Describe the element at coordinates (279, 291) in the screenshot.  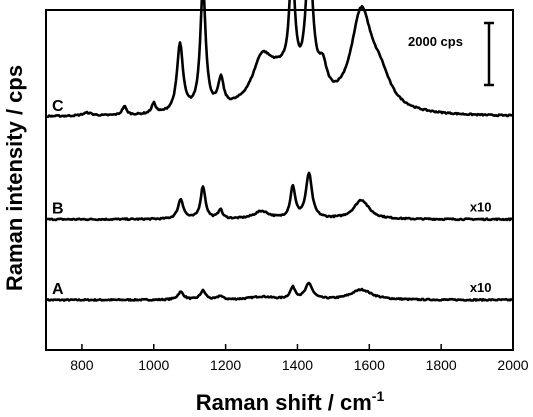
I see `spectrum-line-A` at that location.